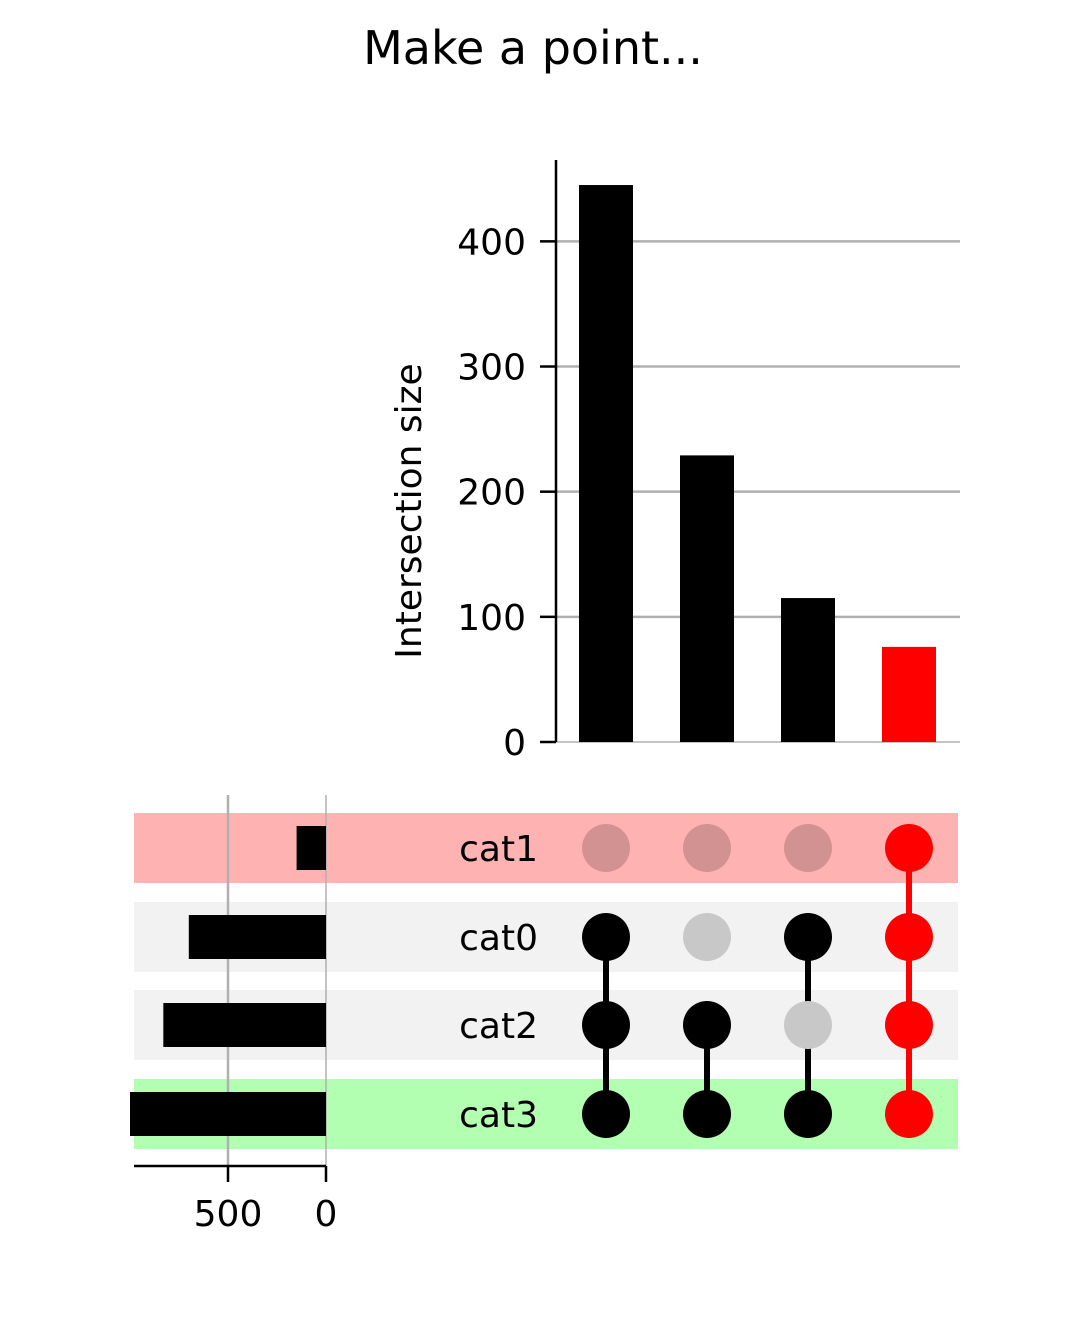 The image size is (1066, 1333). What do you see at coordinates (326, 1214) in the screenshot?
I see `totals-x-tick-label: 0` at bounding box center [326, 1214].